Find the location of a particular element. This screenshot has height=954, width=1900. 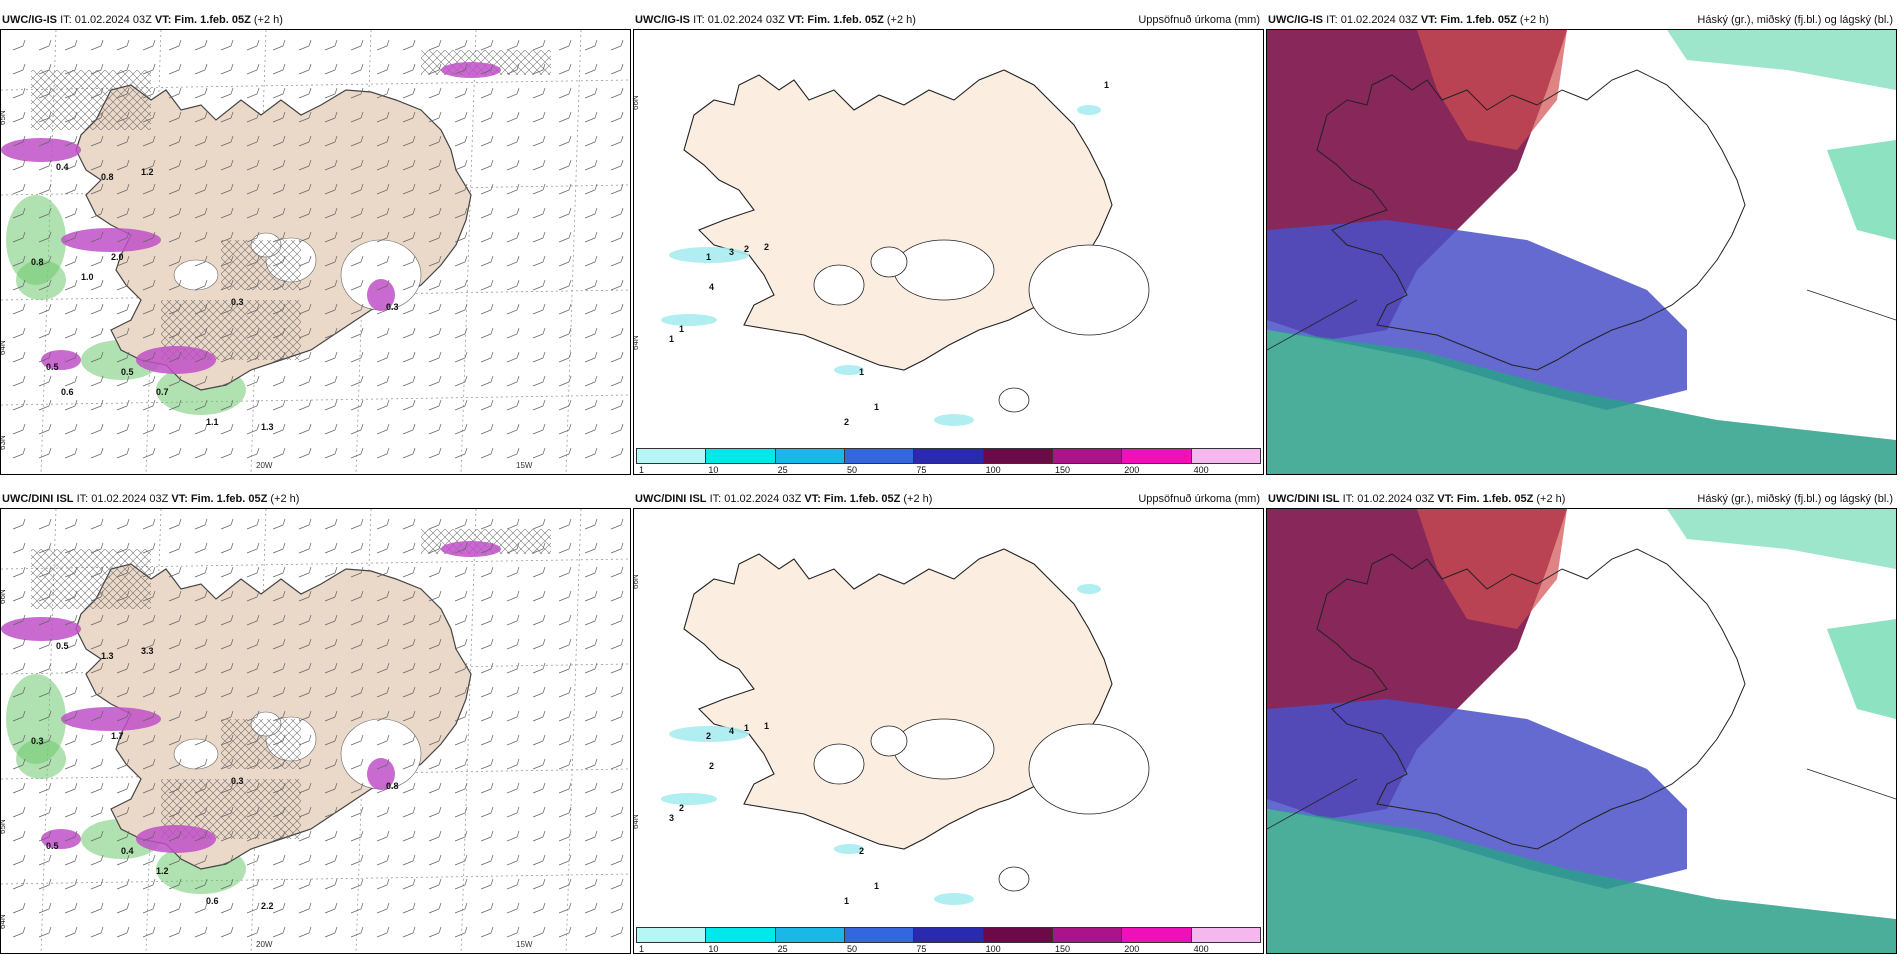

model-label: UWC/IG-IS is located at coordinates (662, 20).